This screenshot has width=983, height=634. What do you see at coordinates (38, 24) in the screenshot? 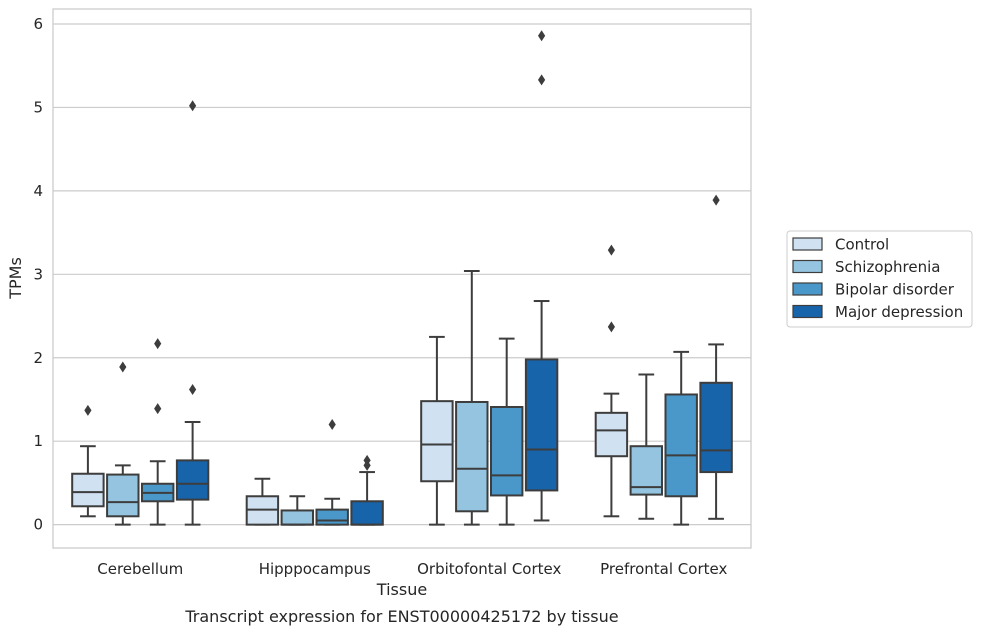
I see `y-tick-label: 6` at bounding box center [38, 24].